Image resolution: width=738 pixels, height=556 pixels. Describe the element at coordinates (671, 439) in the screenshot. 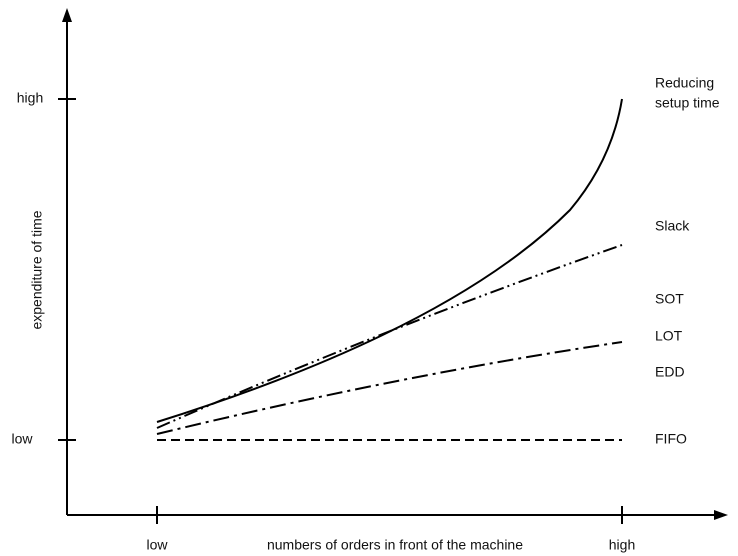

I see `curve-label: FIFO` at that location.